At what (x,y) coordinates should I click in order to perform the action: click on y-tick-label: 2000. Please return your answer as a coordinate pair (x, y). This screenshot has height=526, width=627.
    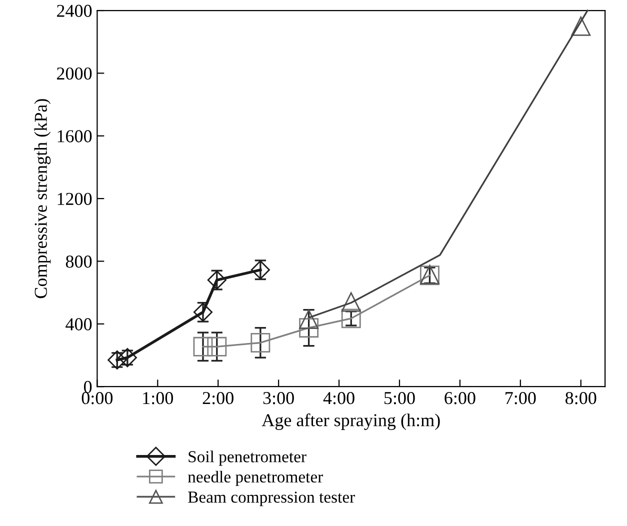
    Looking at the image, I should click on (74, 73).